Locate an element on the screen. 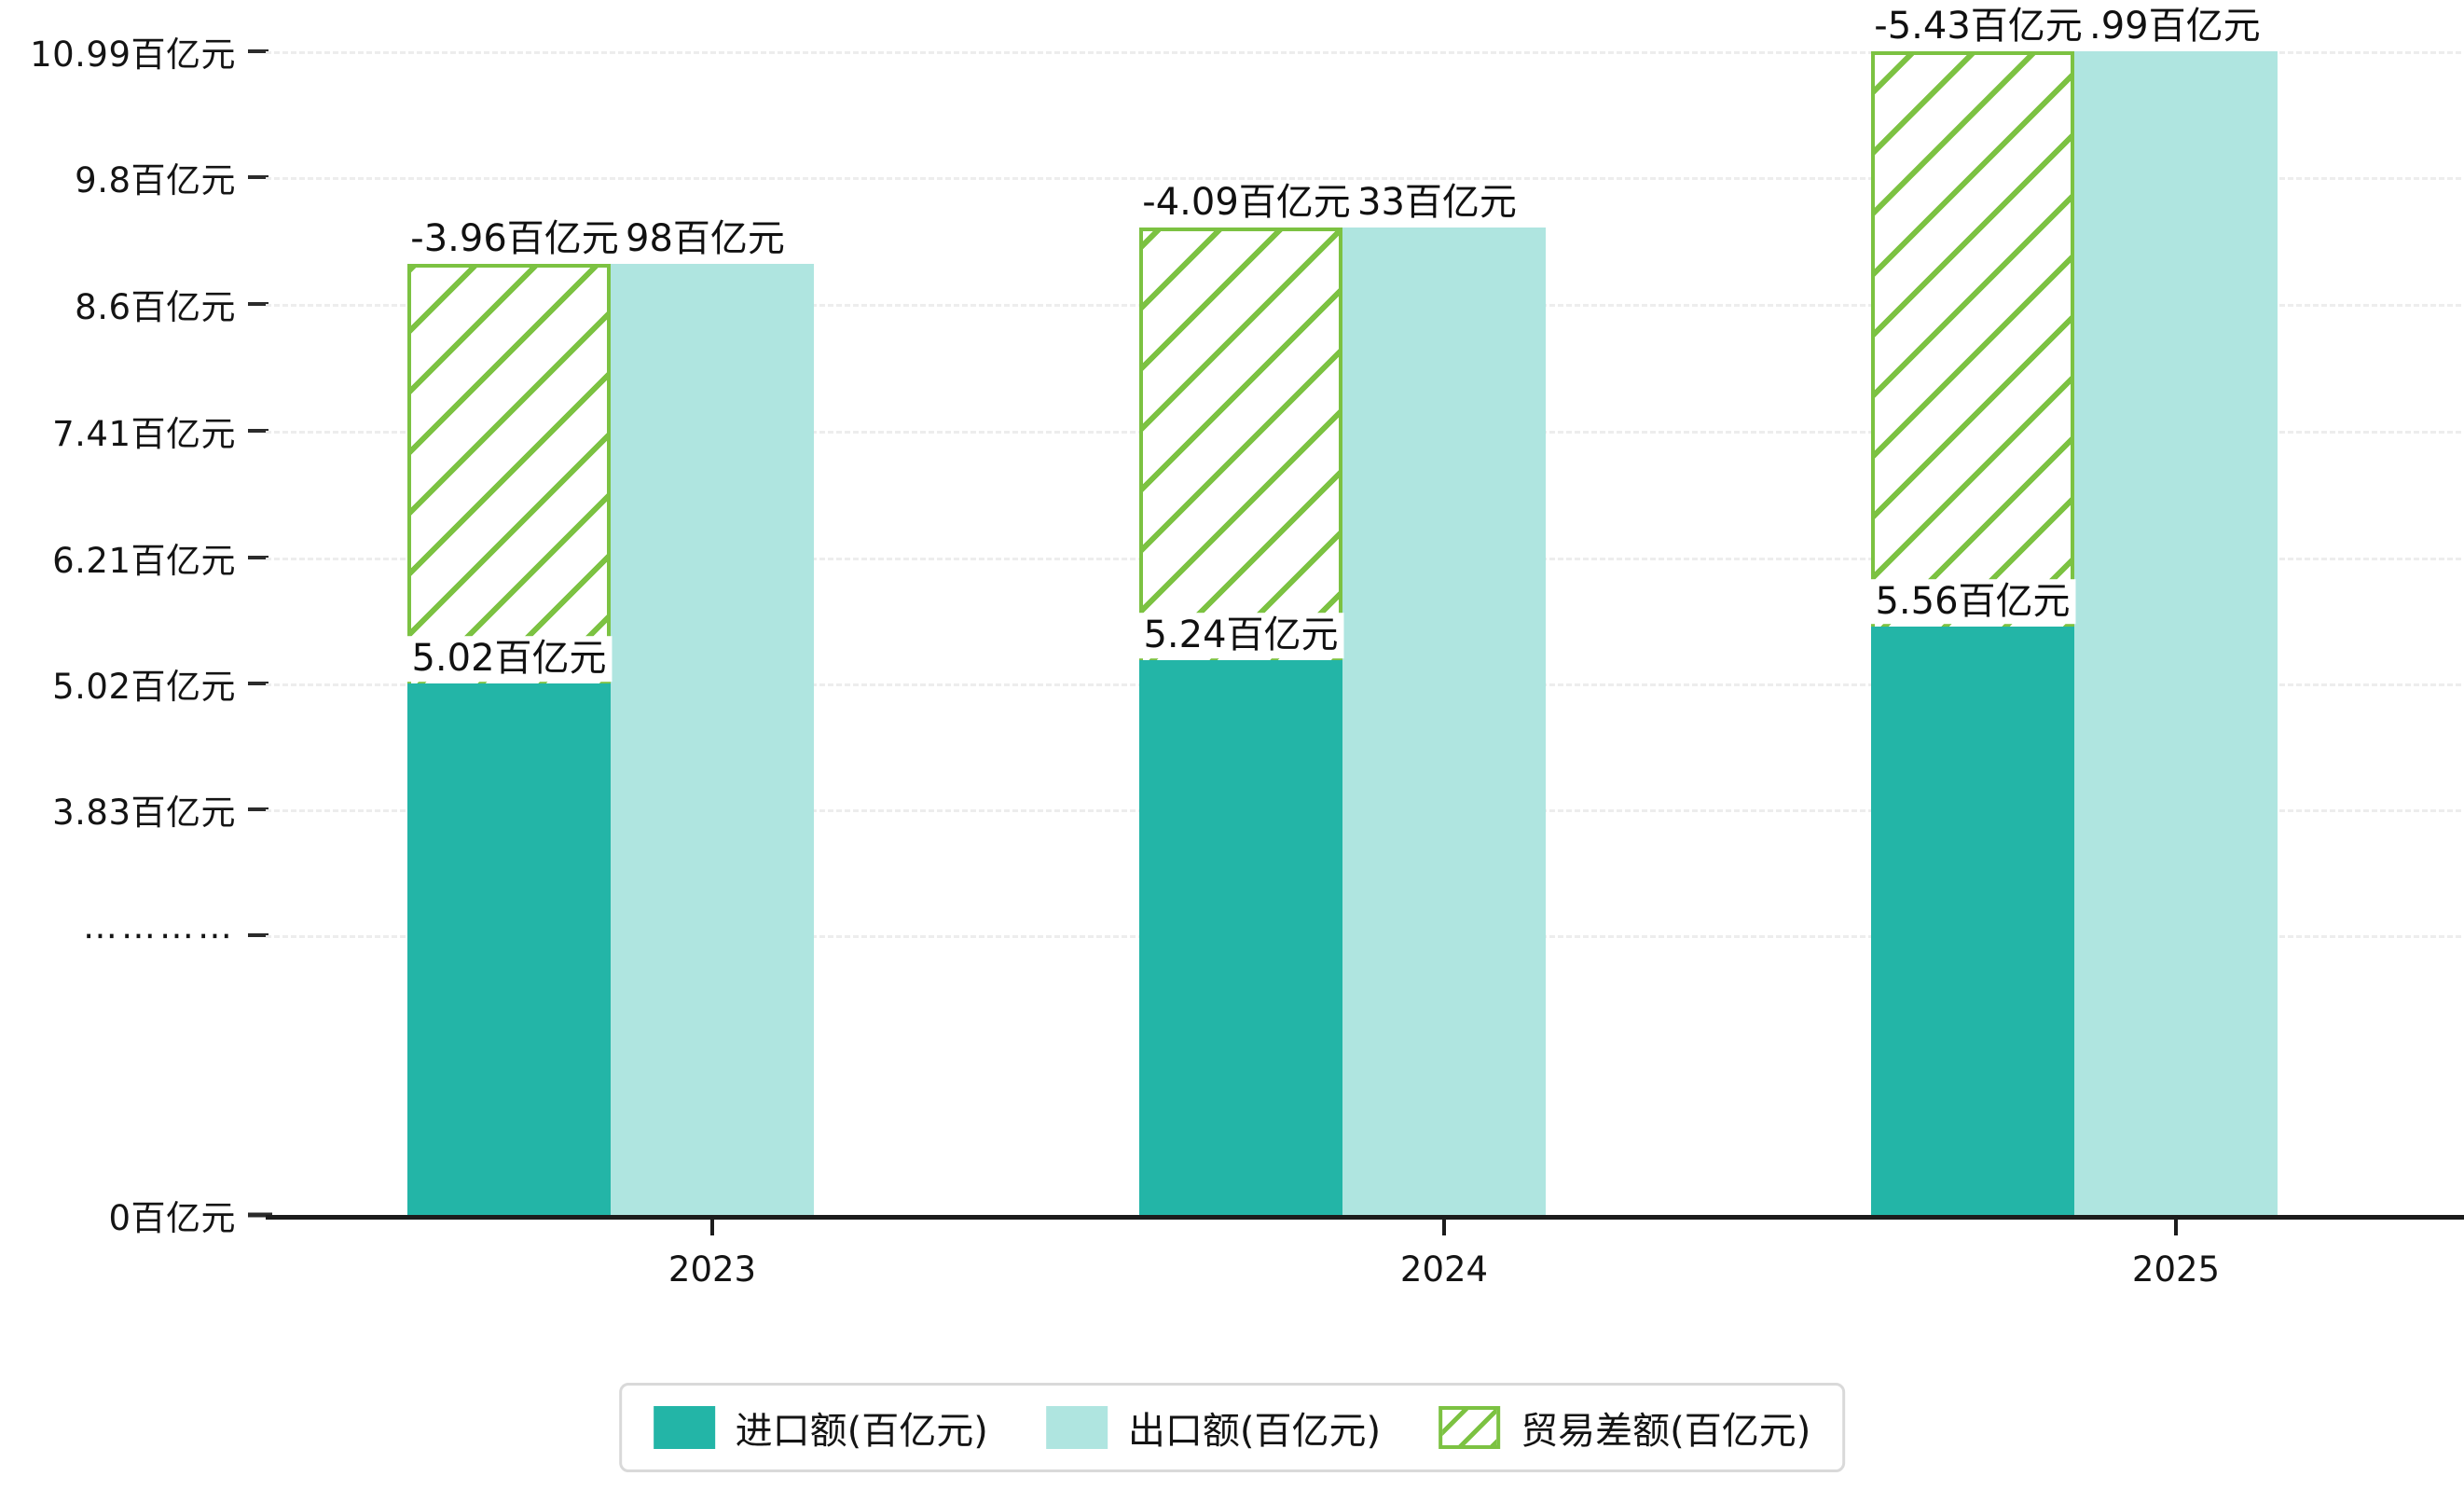  legend-label: 贸易差额(百亿元) is located at coordinates (1666, 1431).